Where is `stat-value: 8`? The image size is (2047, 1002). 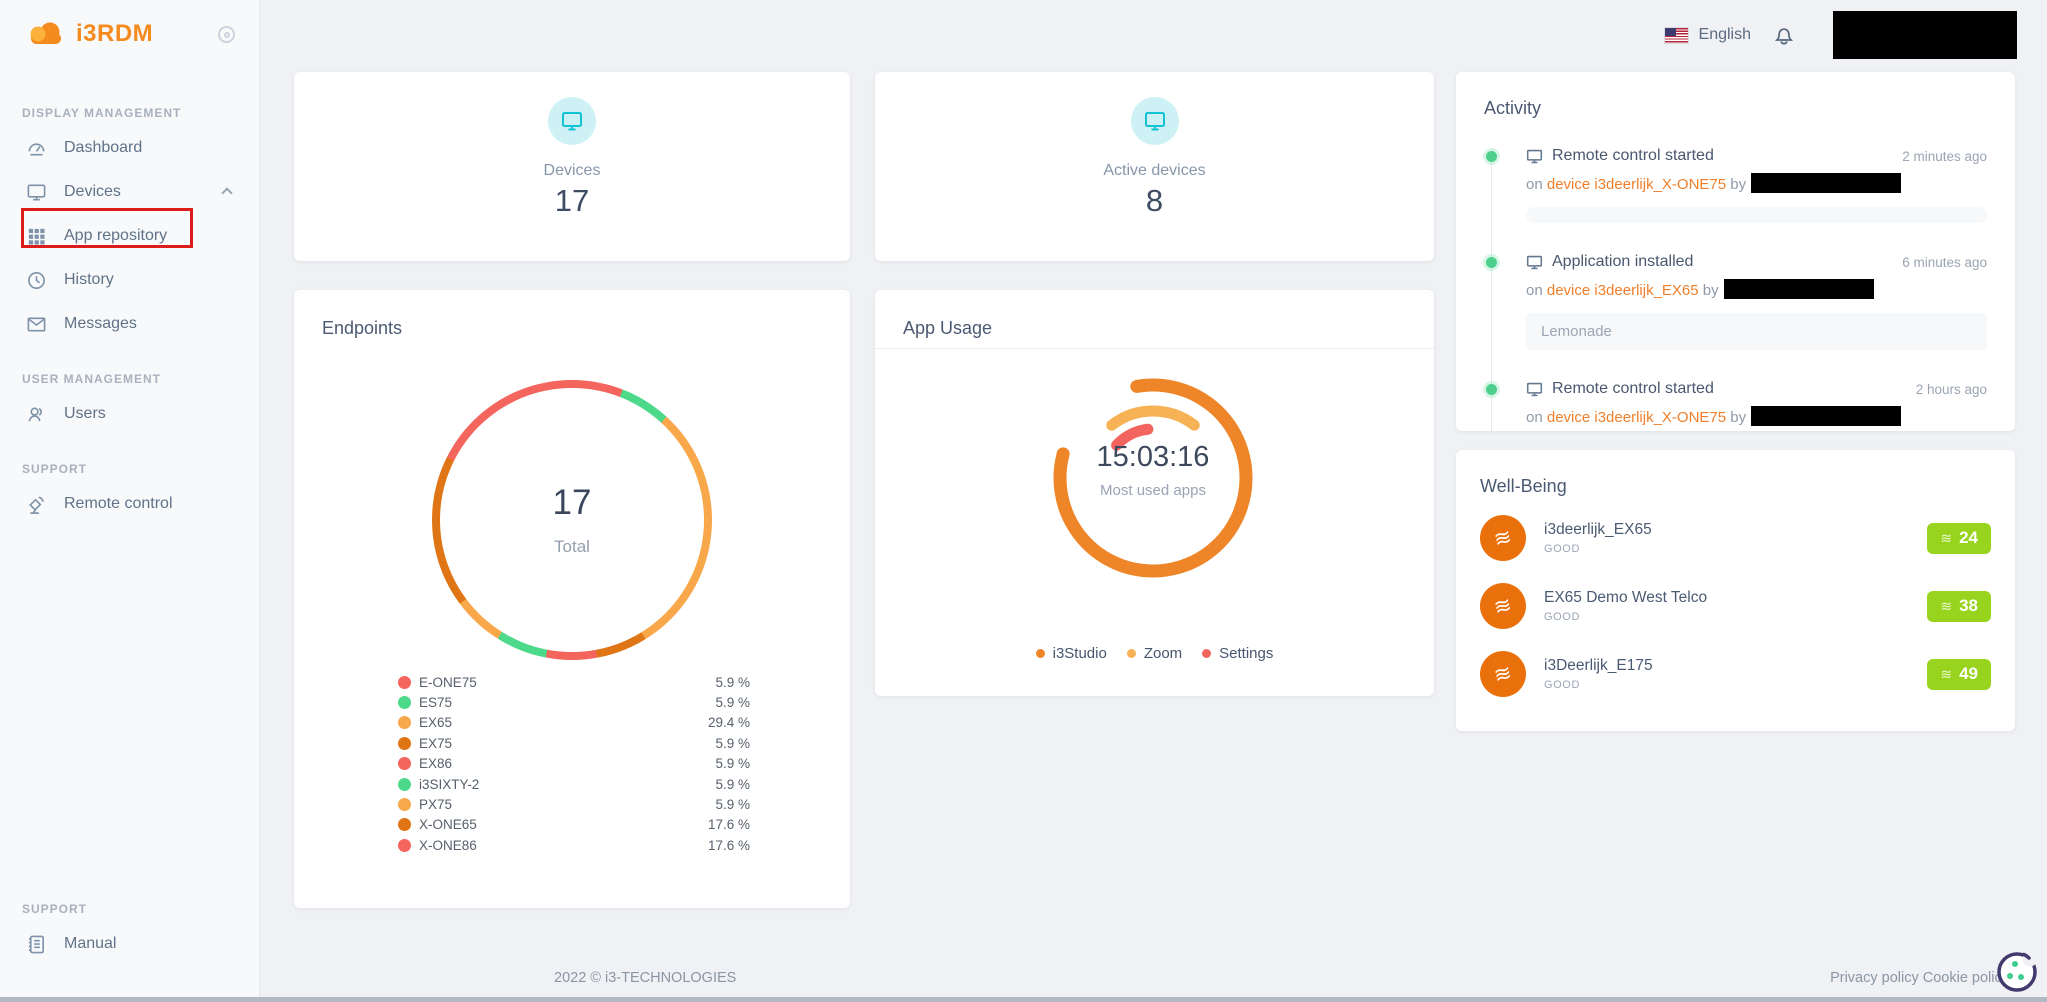 stat-value: 8 is located at coordinates (1154, 200).